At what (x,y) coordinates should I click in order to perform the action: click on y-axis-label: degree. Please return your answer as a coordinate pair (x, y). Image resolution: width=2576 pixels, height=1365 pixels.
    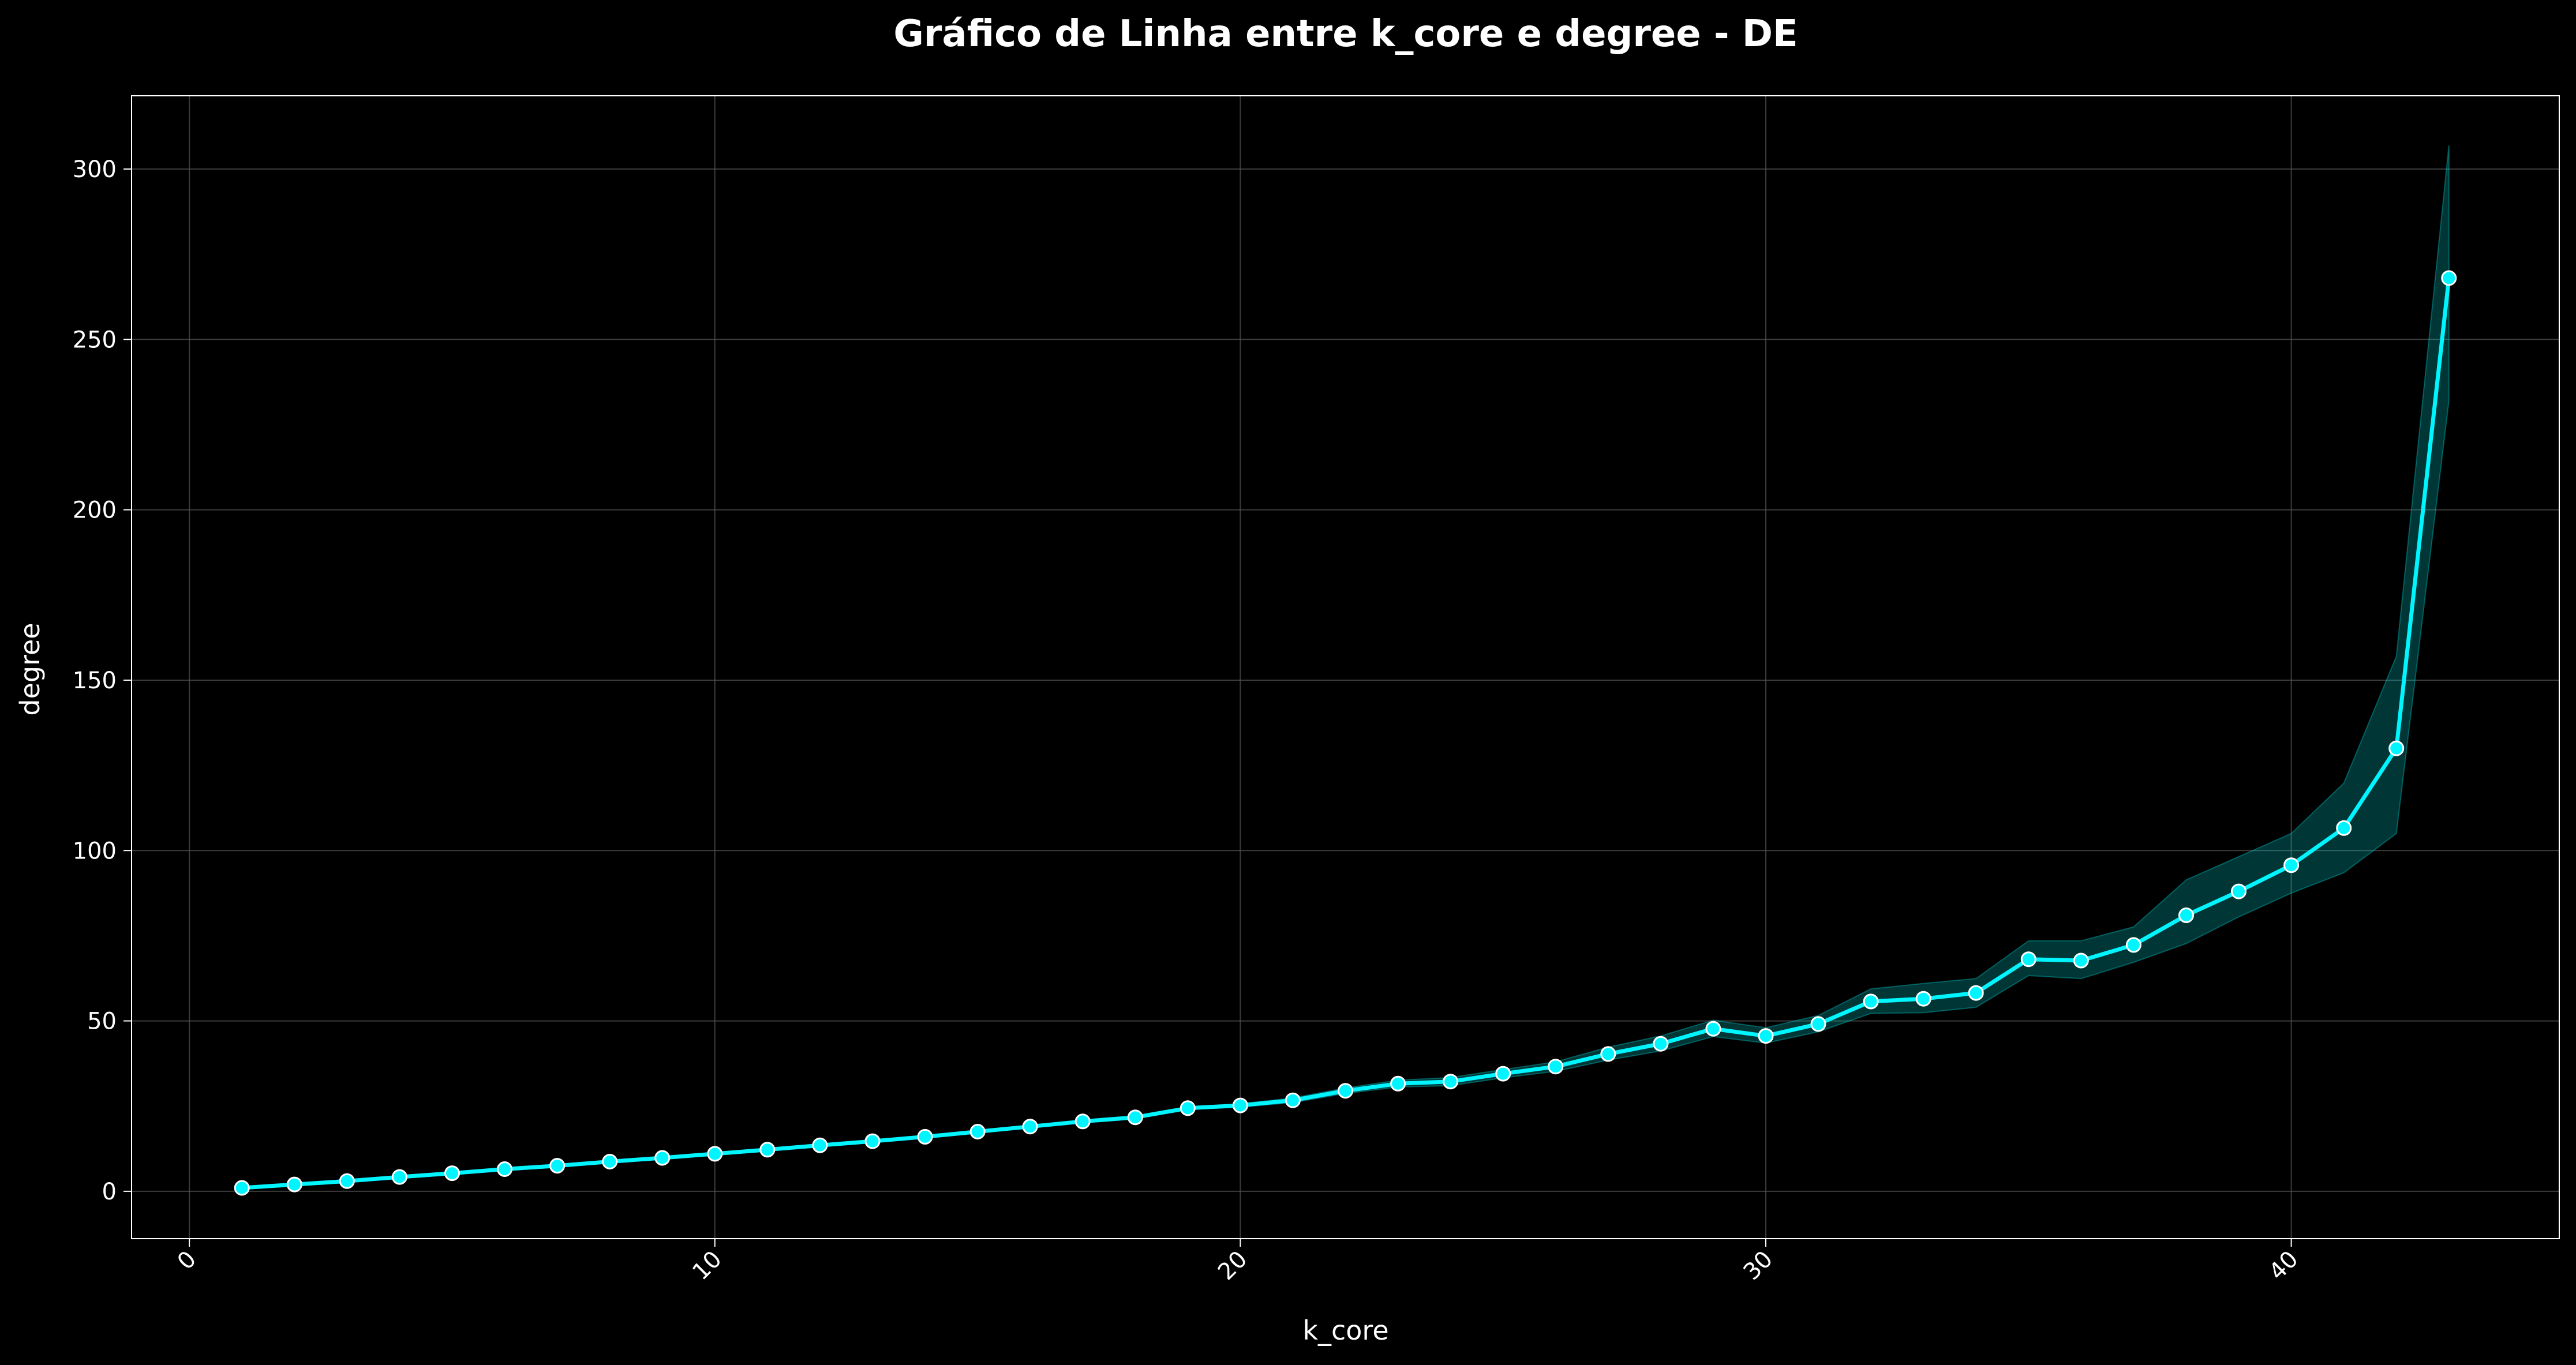
    Looking at the image, I should click on (30, 668).